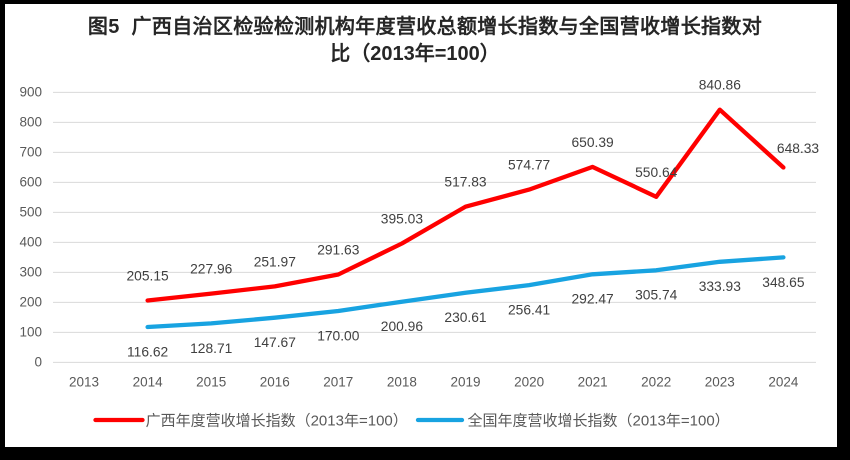 This screenshot has height=460, width=850. What do you see at coordinates (656, 295) in the screenshot?
I see `svg-text: 305.74` at bounding box center [656, 295].